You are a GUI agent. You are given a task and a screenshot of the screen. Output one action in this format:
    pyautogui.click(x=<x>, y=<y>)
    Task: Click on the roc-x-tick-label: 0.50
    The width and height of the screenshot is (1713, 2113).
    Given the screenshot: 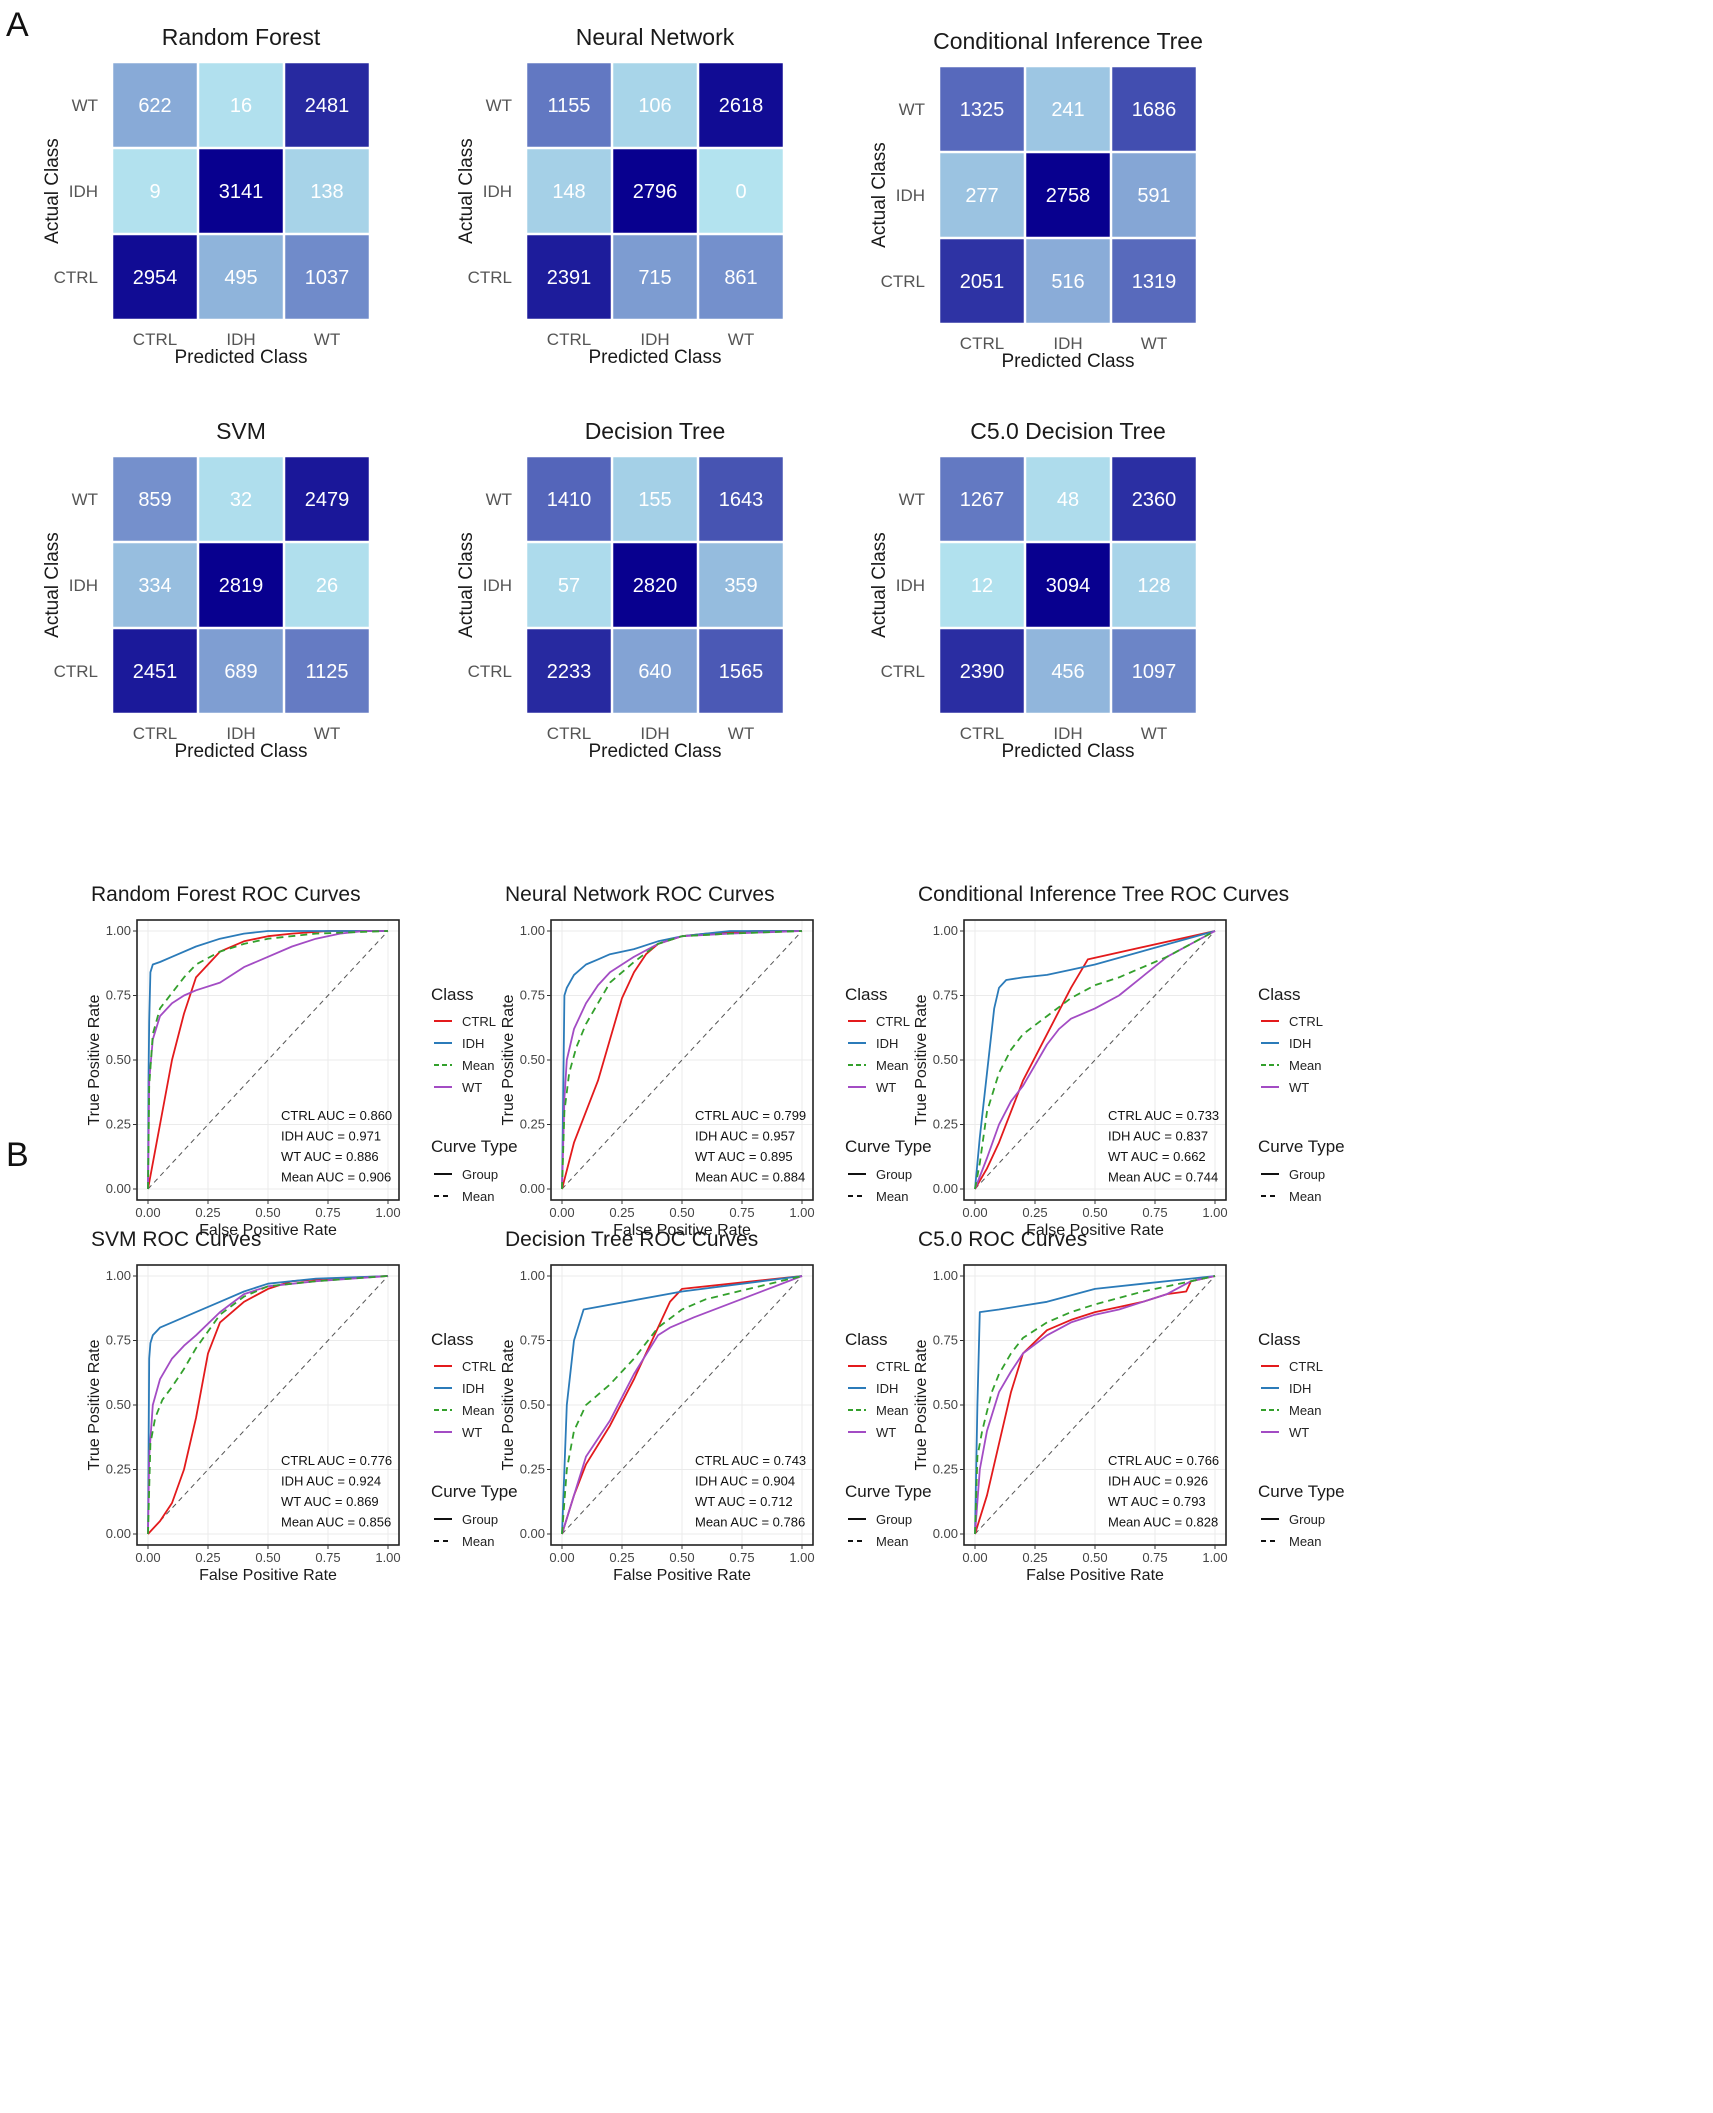 What is the action you would take?
    pyautogui.click(x=267, y=1557)
    